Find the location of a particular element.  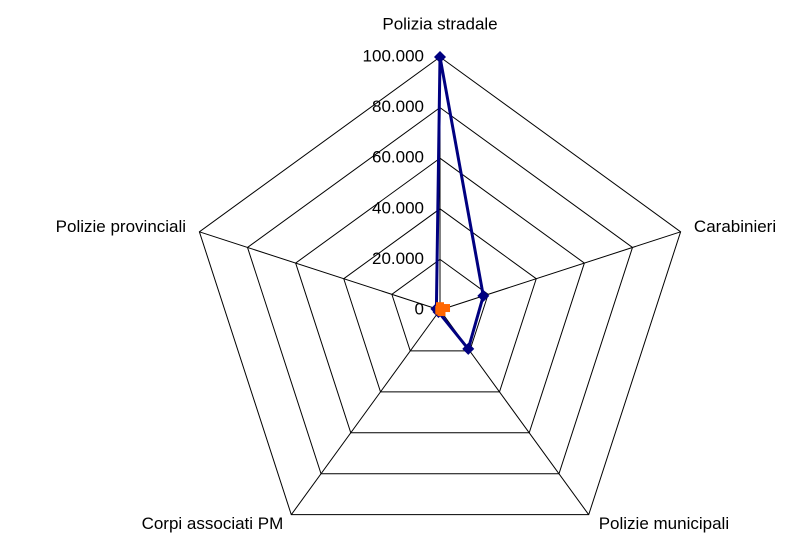

tick-label: 20.000 is located at coordinates (398, 258).